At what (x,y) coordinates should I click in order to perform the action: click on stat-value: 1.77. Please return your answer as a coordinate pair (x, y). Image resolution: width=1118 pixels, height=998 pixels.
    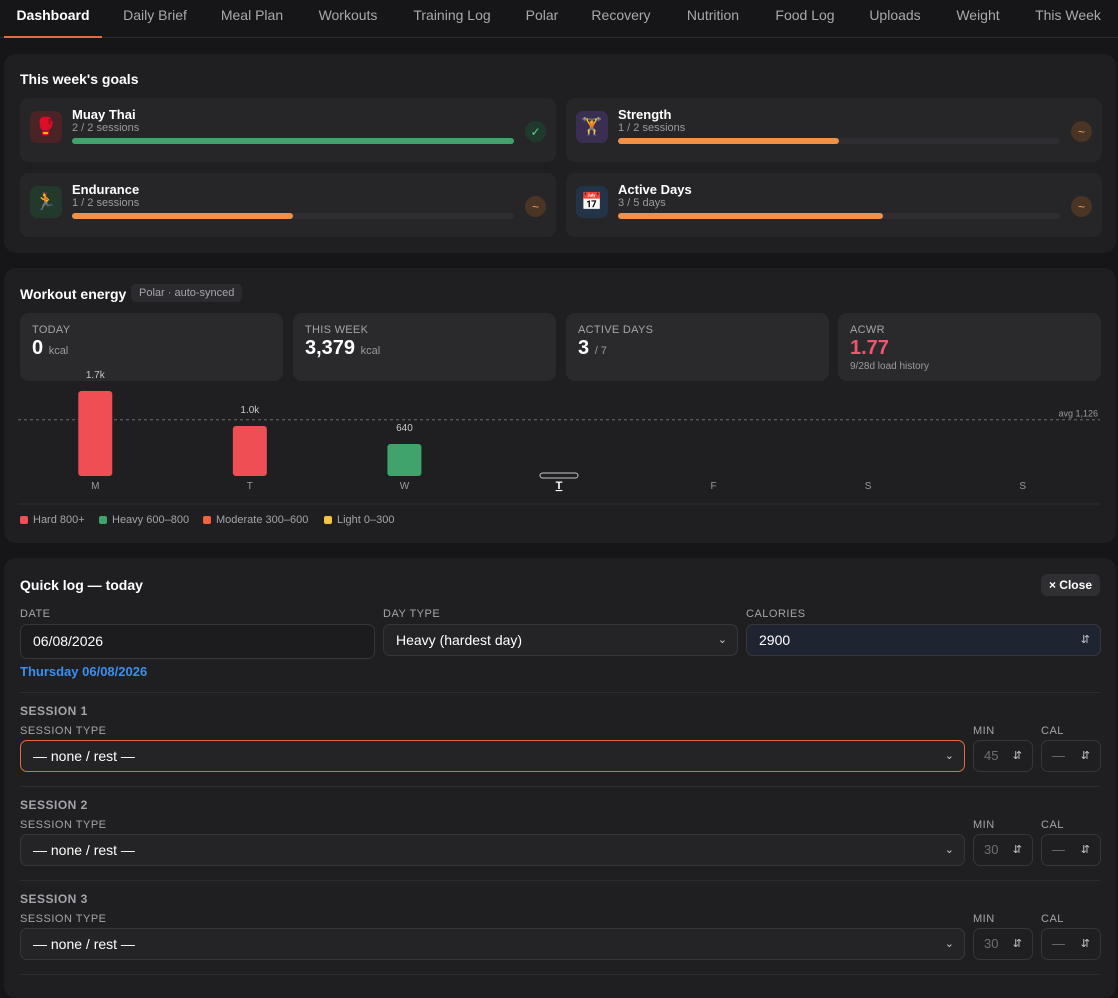
    Looking at the image, I should click on (869, 348).